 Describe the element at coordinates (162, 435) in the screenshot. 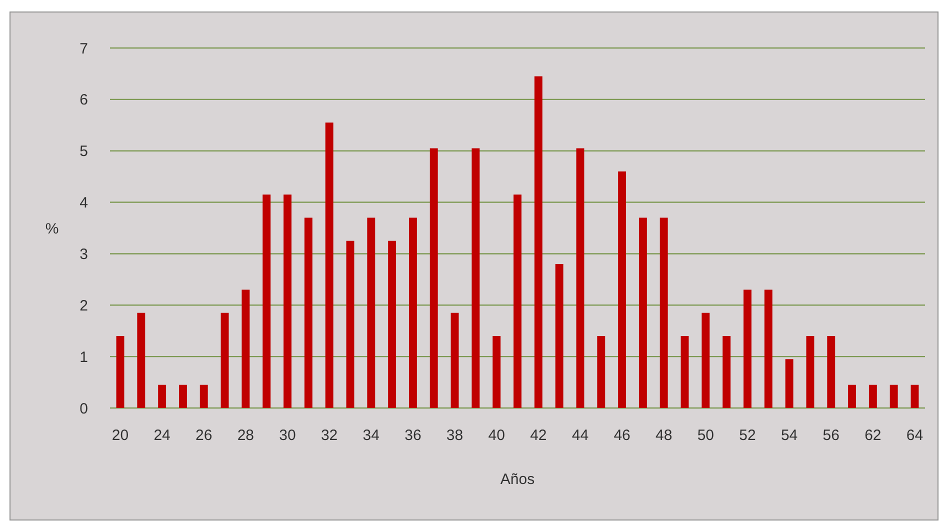

I see `x-tick-label: 24` at that location.